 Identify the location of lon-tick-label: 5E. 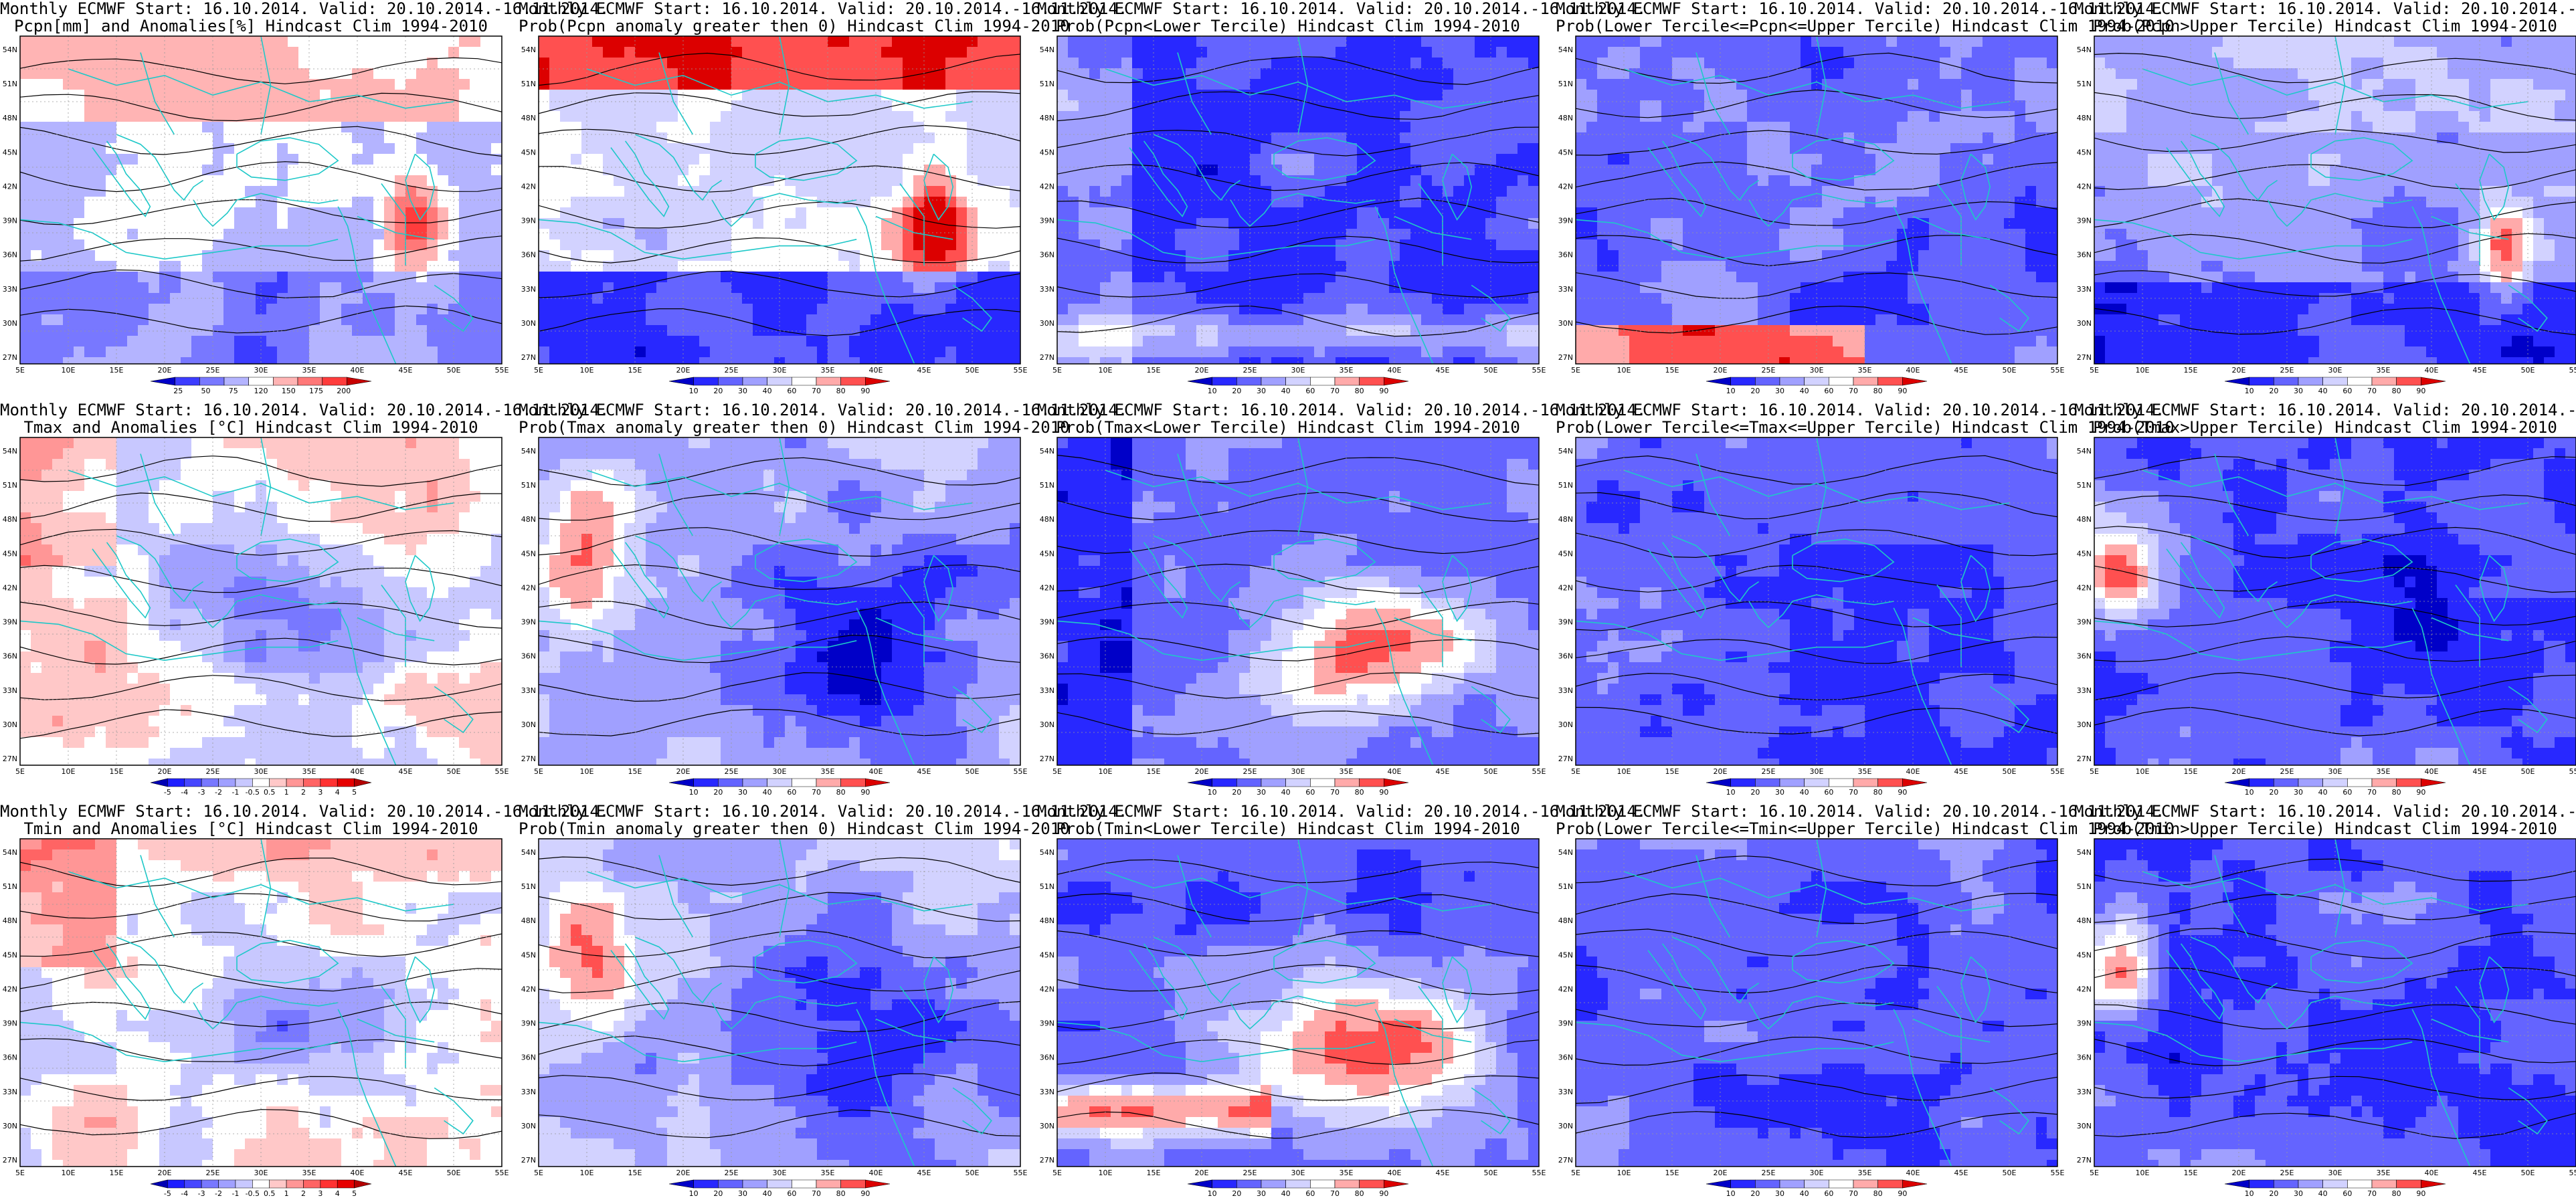
(1057, 370).